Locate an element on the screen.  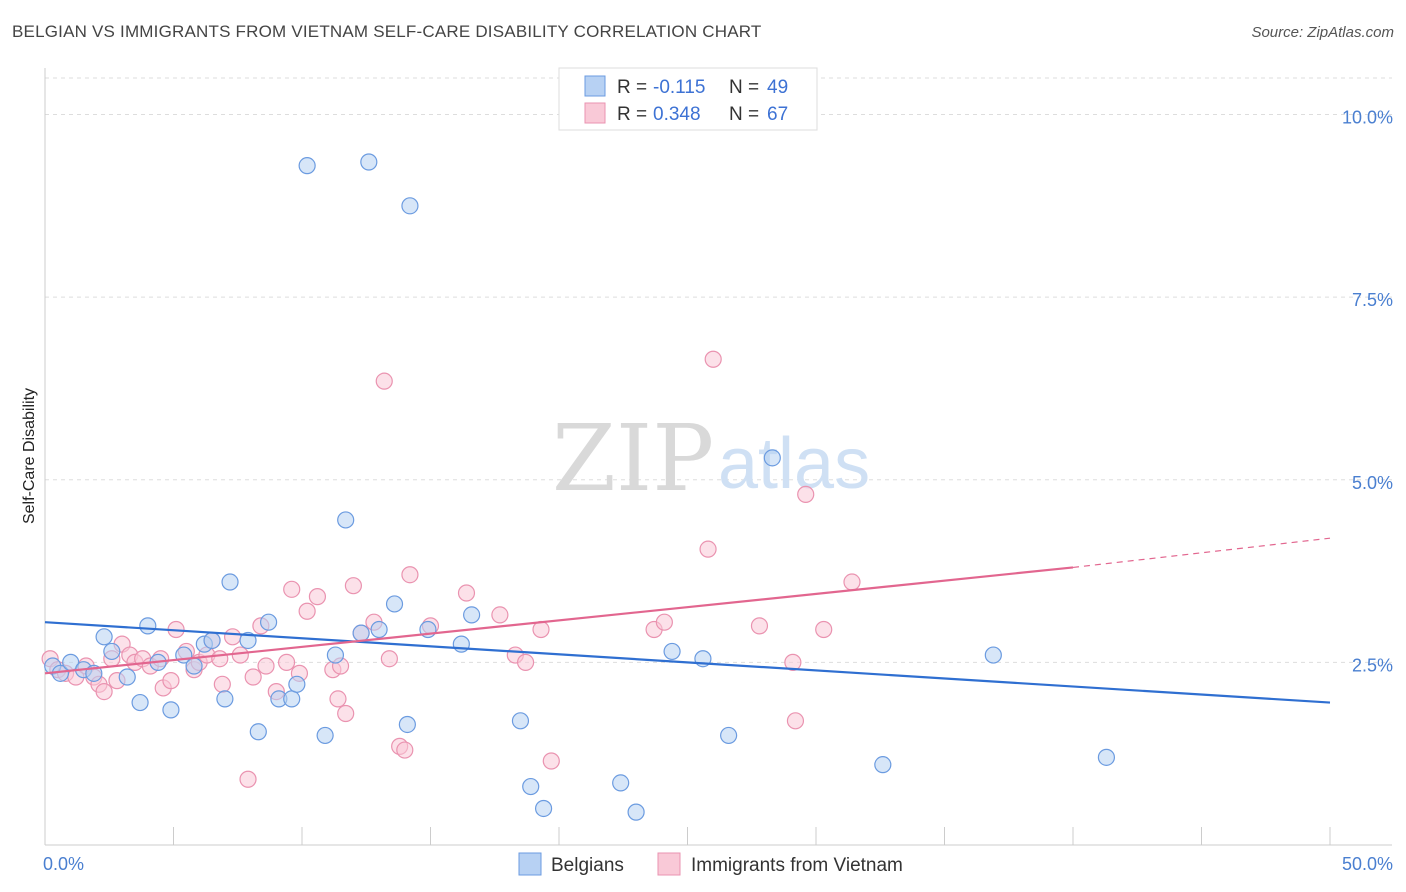
x-tick-labels: 0.0% 50.0% is located at coordinates (718, 864).